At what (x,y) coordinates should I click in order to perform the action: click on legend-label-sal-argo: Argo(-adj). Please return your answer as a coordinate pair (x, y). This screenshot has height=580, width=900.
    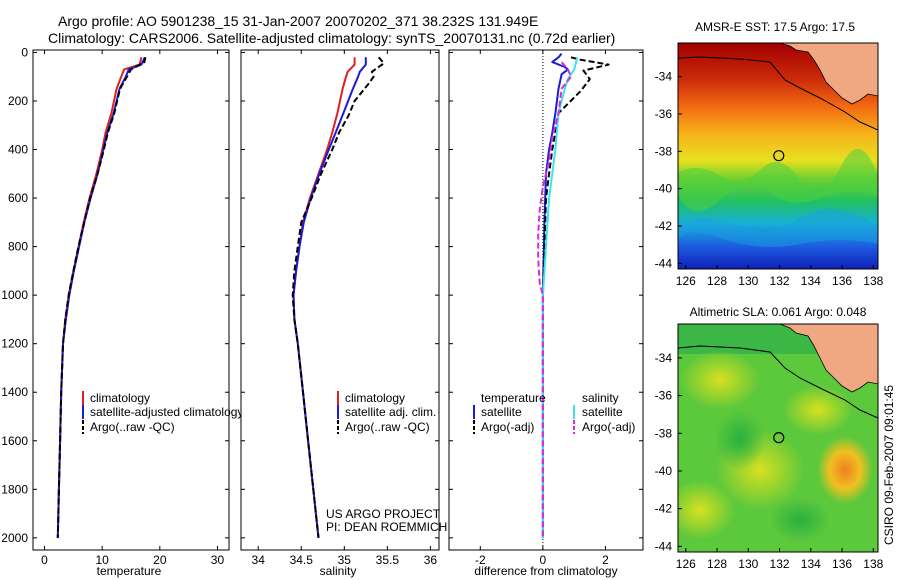
    Looking at the image, I should click on (608, 427).